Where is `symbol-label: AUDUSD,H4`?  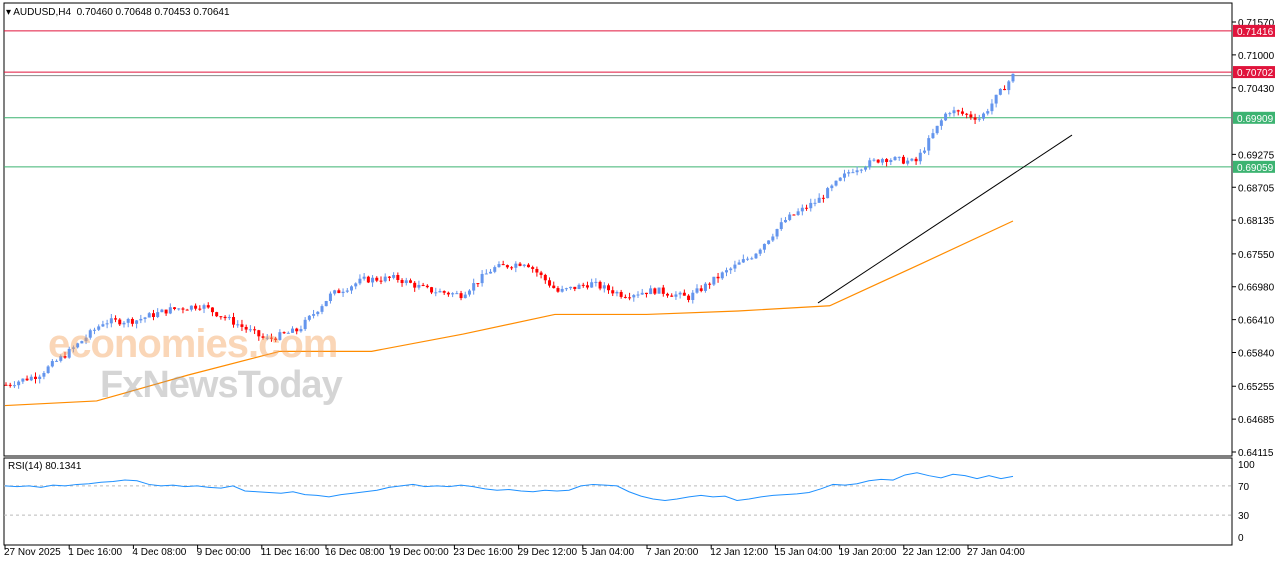
symbol-label: AUDUSD,H4 is located at coordinates (42, 12).